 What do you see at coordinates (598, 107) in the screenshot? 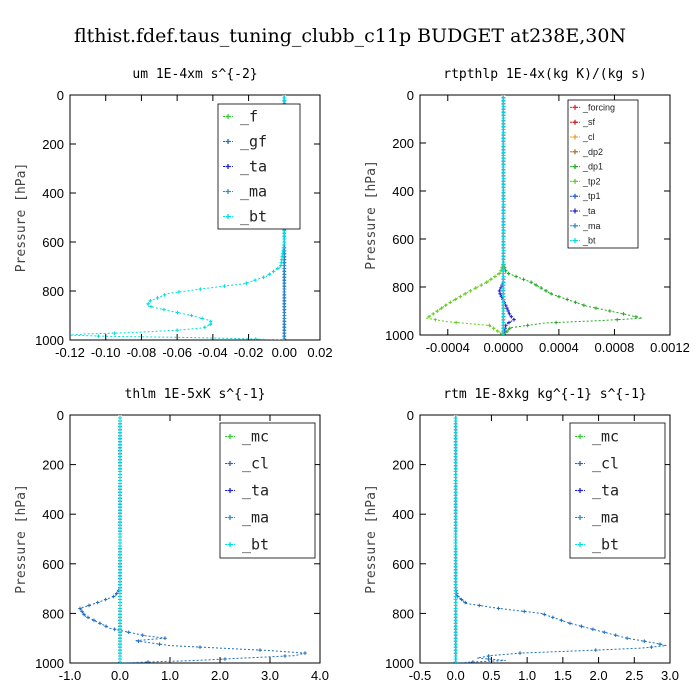
I see `legend-label: _forcing` at bounding box center [598, 107].